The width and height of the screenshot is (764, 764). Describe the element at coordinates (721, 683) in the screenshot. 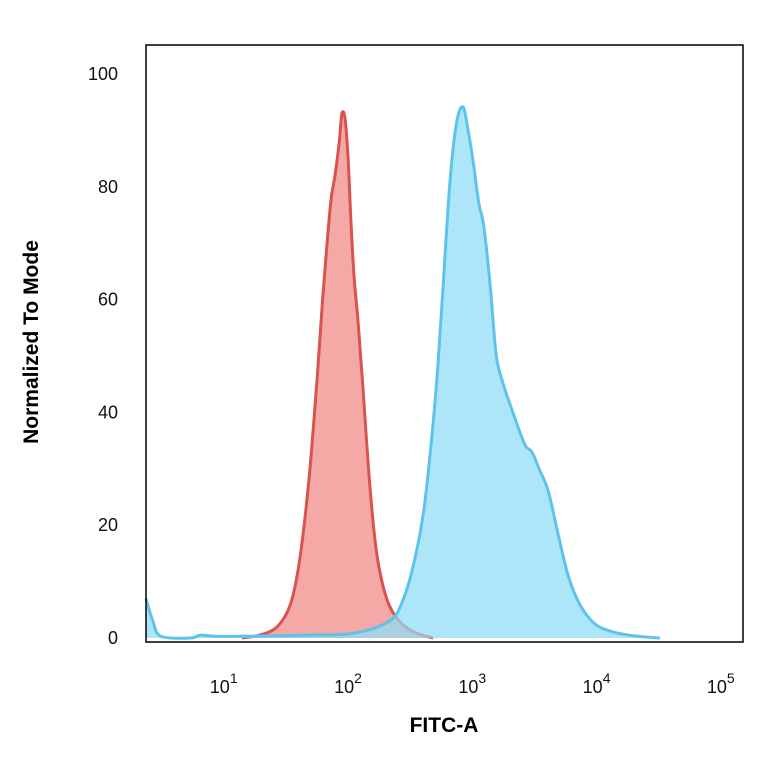

I see `x-tick-label: 10⁵` at that location.